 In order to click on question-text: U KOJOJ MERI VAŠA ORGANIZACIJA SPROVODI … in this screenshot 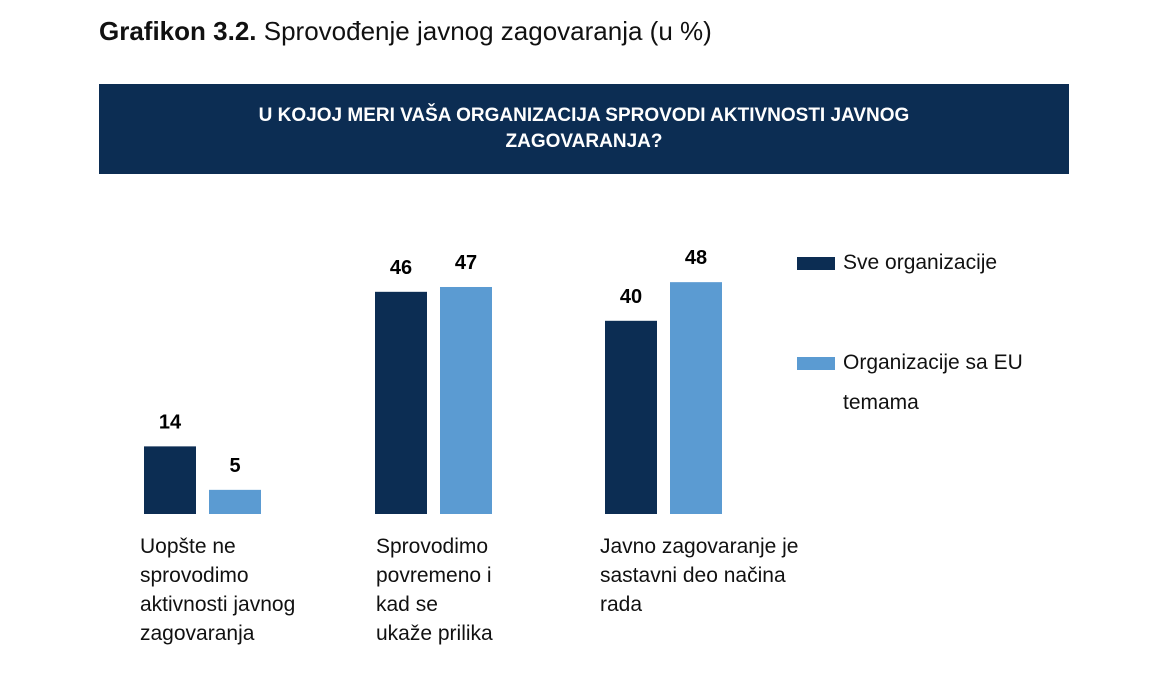, I will do `click(584, 128)`.